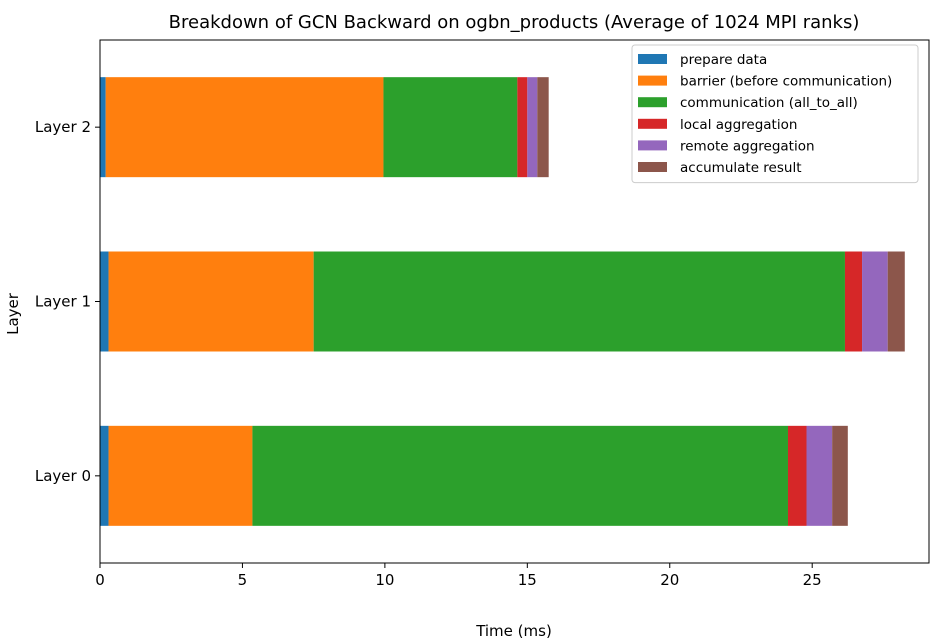 The image size is (945, 643). I want to click on y-category-label: Layer 2, so click(63, 127).